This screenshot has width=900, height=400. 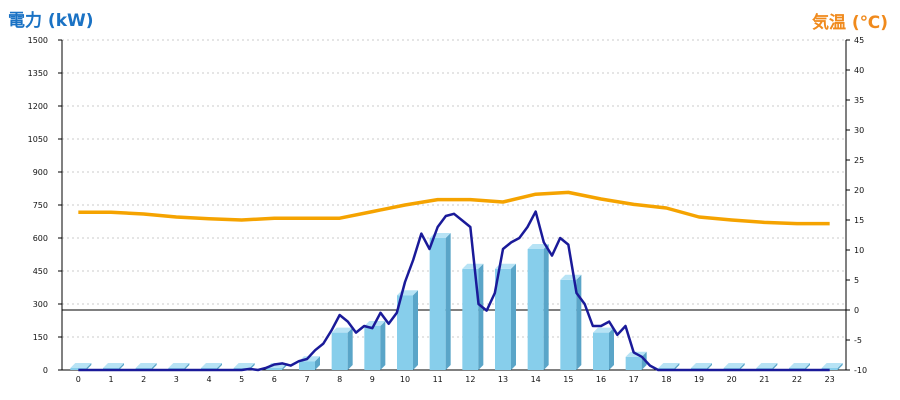 I want to click on x-axis-tick-label: 21, so click(x=764, y=379).